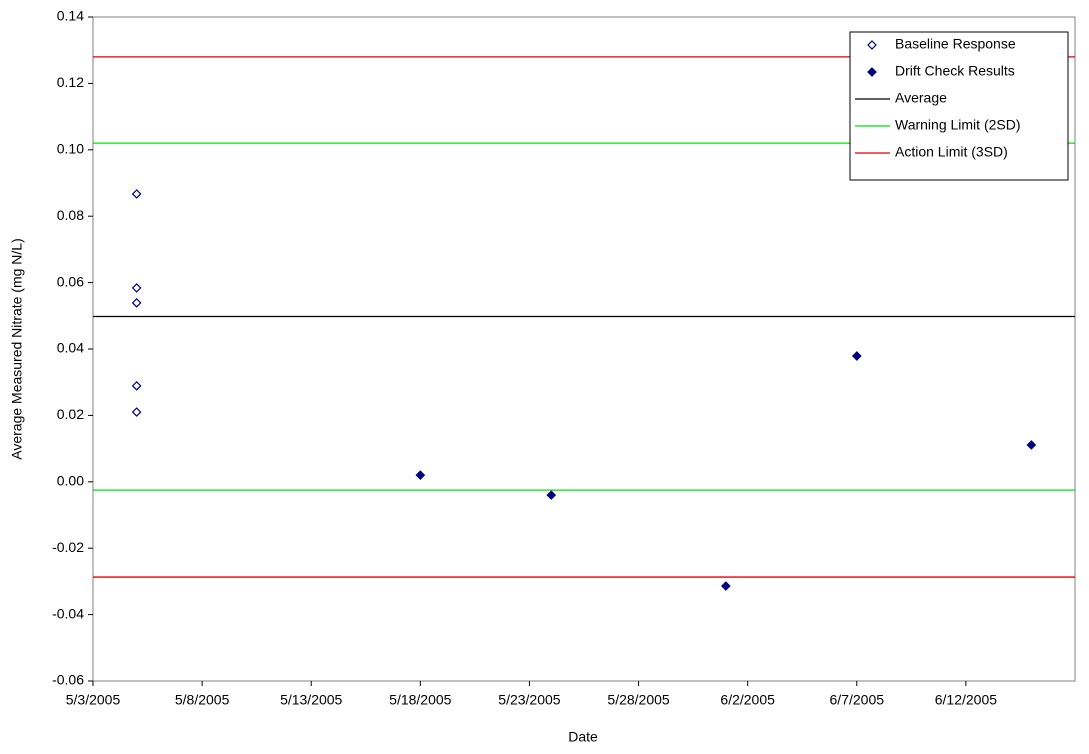 Image resolution: width=1089 pixels, height=754 pixels. Describe the element at coordinates (747, 700) in the screenshot. I see `x-tick-label: 6/2/2005` at that location.